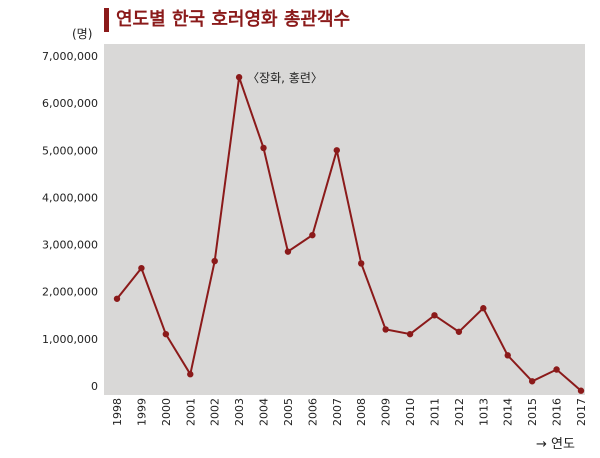  What do you see at coordinates (239, 412) in the screenshot?
I see `x-tick-label: 2003` at bounding box center [239, 412].